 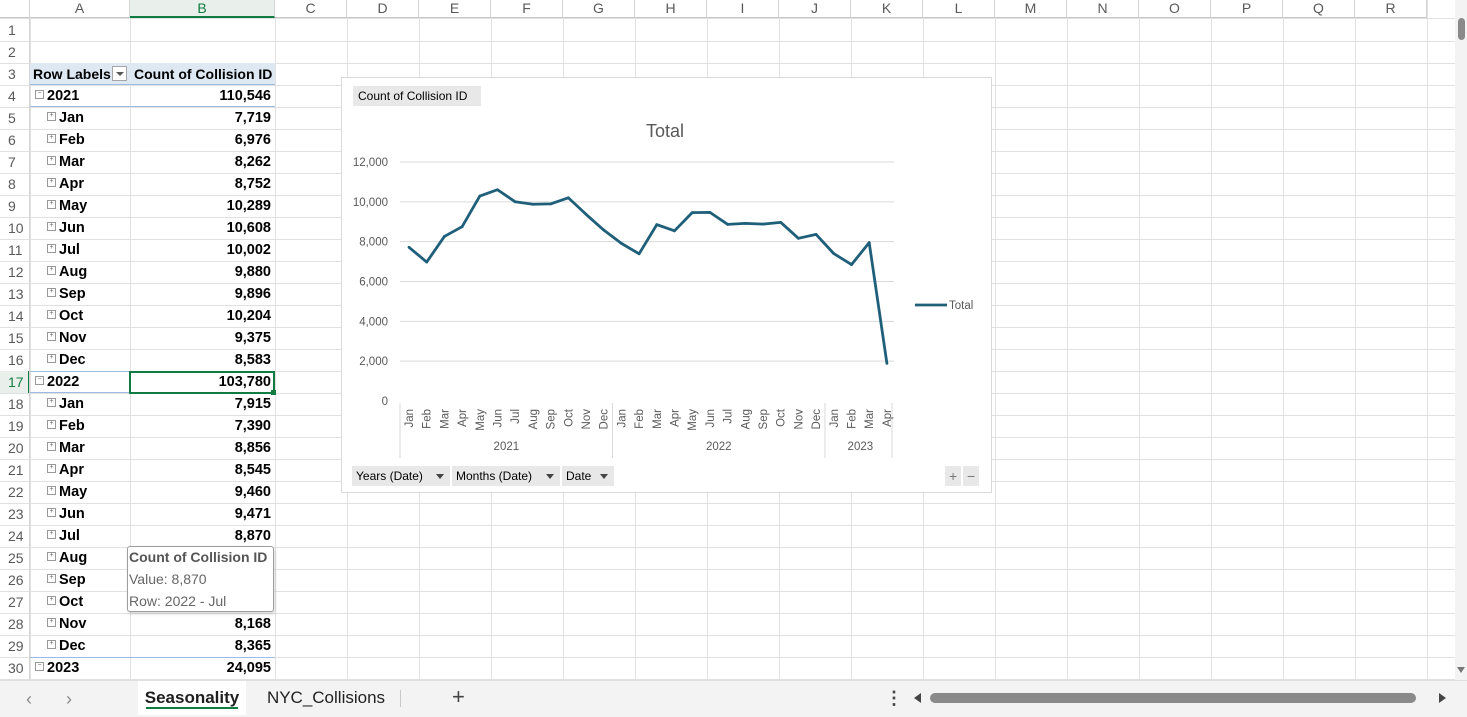 What do you see at coordinates (16, 602) in the screenshot?
I see `row-header-27: 27` at bounding box center [16, 602].